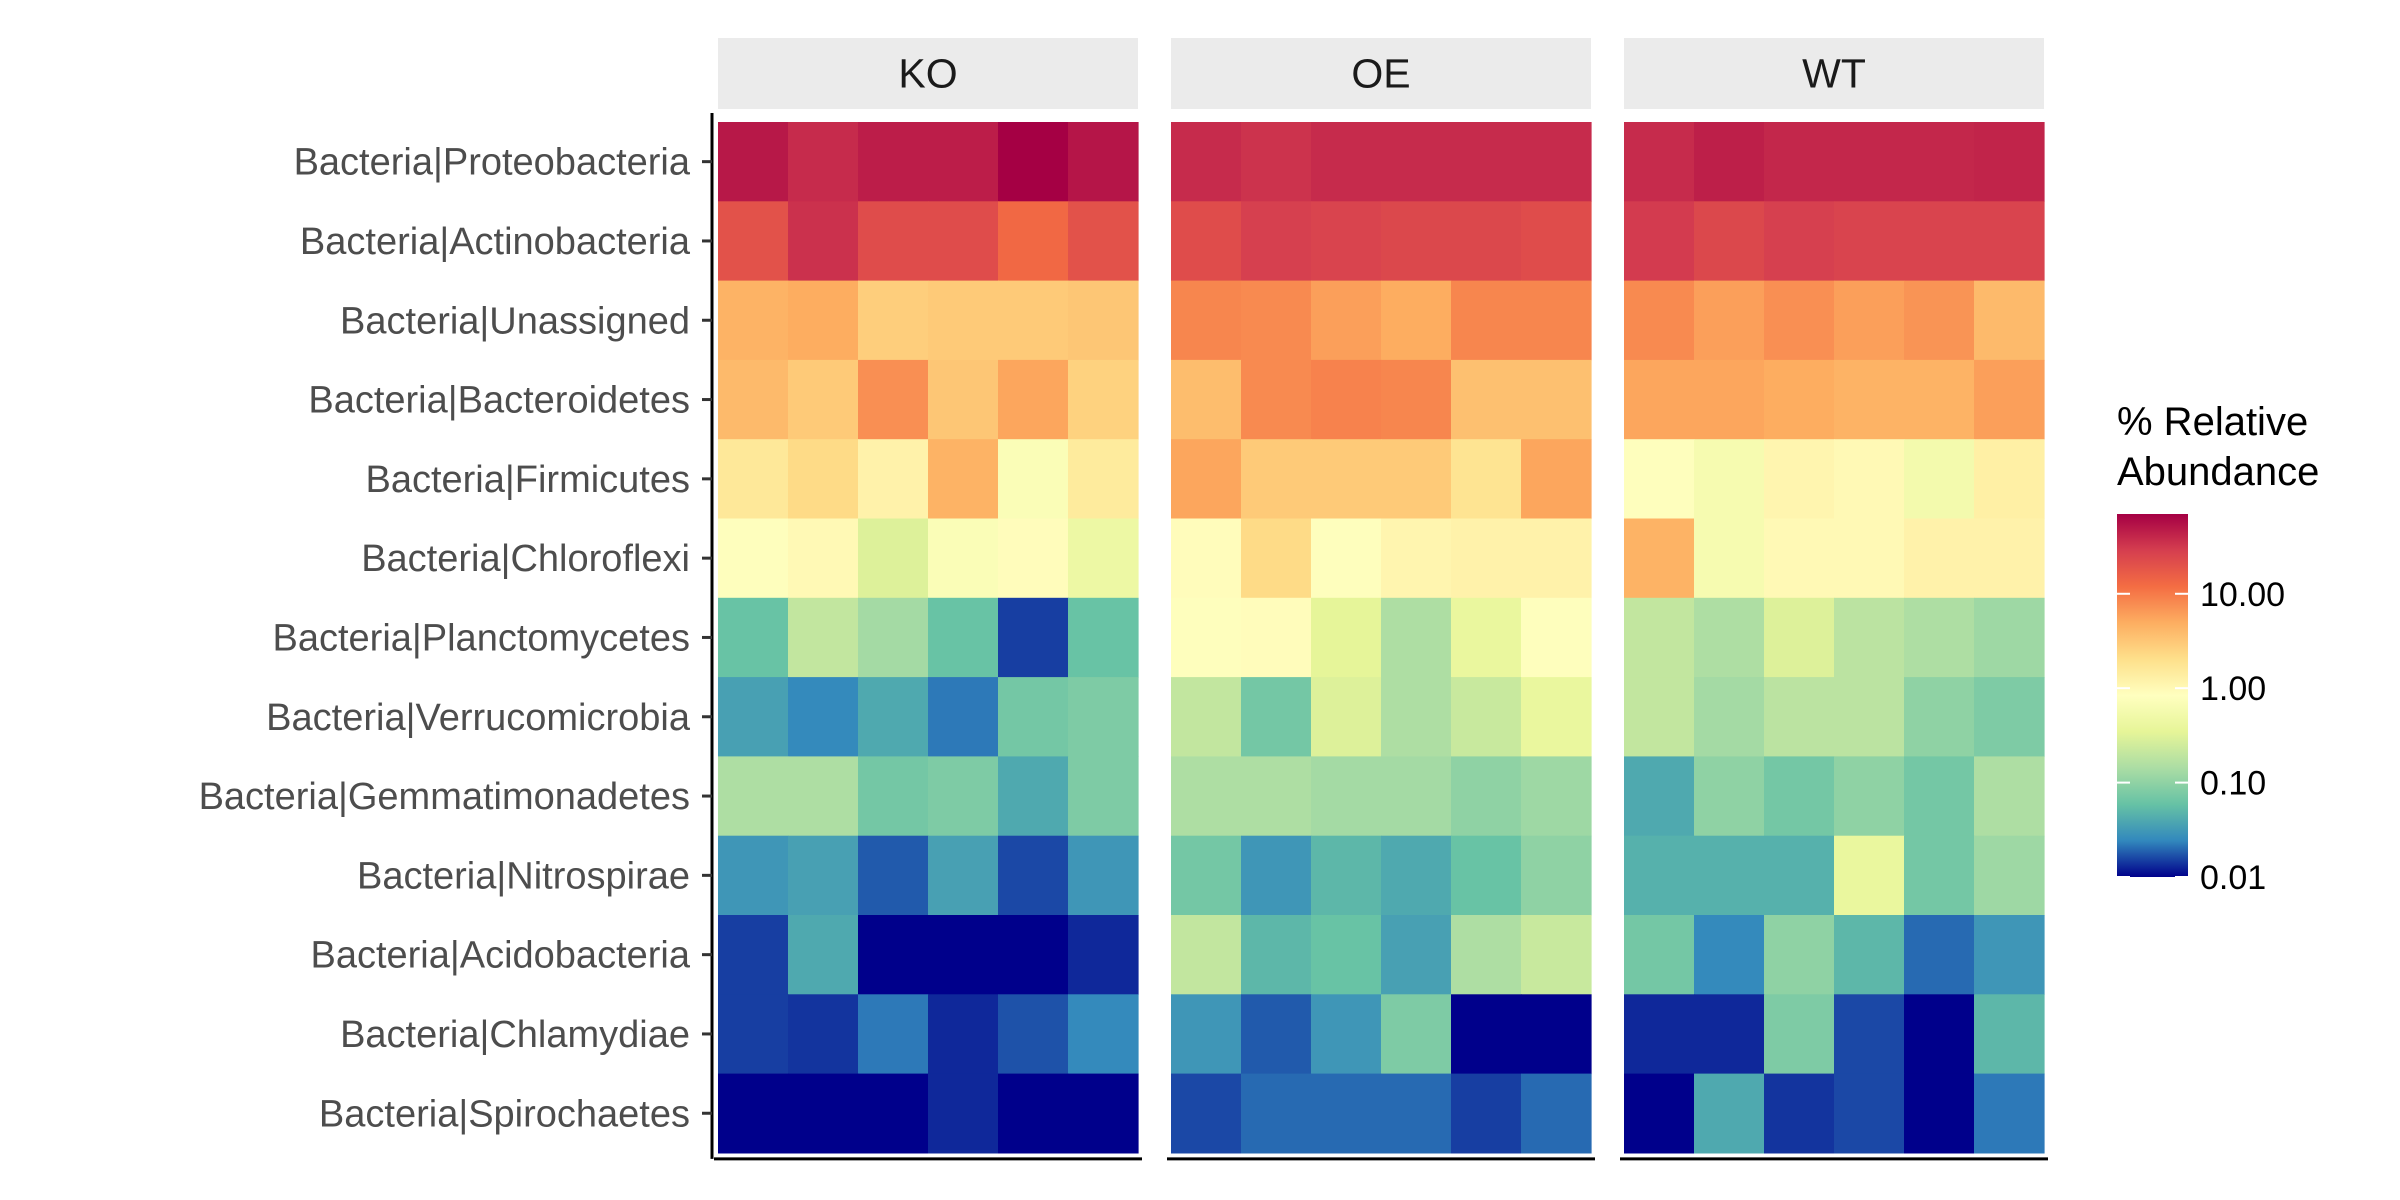 Image resolution: width=2400 pixels, height=1200 pixels. What do you see at coordinates (2233, 878) in the screenshot?
I see `legend-tick-label: 0.01` at bounding box center [2233, 878].